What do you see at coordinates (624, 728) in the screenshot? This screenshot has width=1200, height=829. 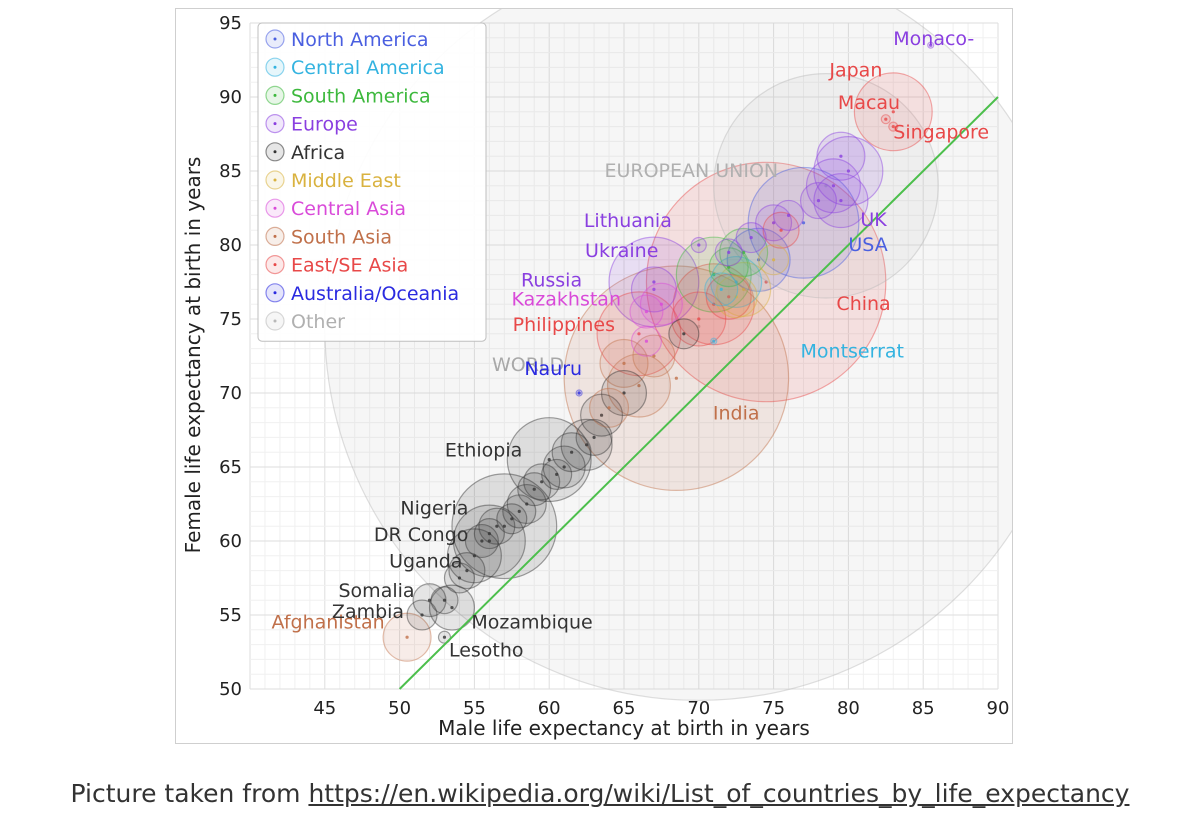 I see `x-axis-label: Male life expectancy at birth in years` at bounding box center [624, 728].